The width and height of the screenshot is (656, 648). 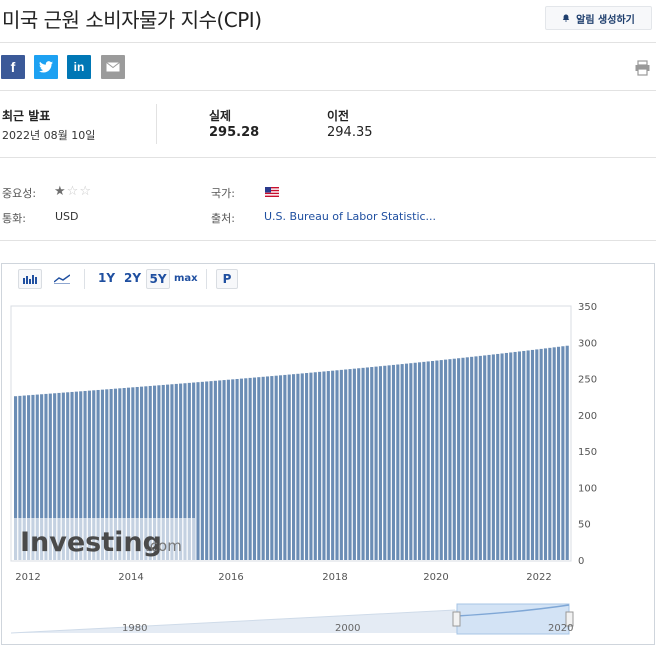 I want to click on range-1y-button: 1Y, so click(x=107, y=278).